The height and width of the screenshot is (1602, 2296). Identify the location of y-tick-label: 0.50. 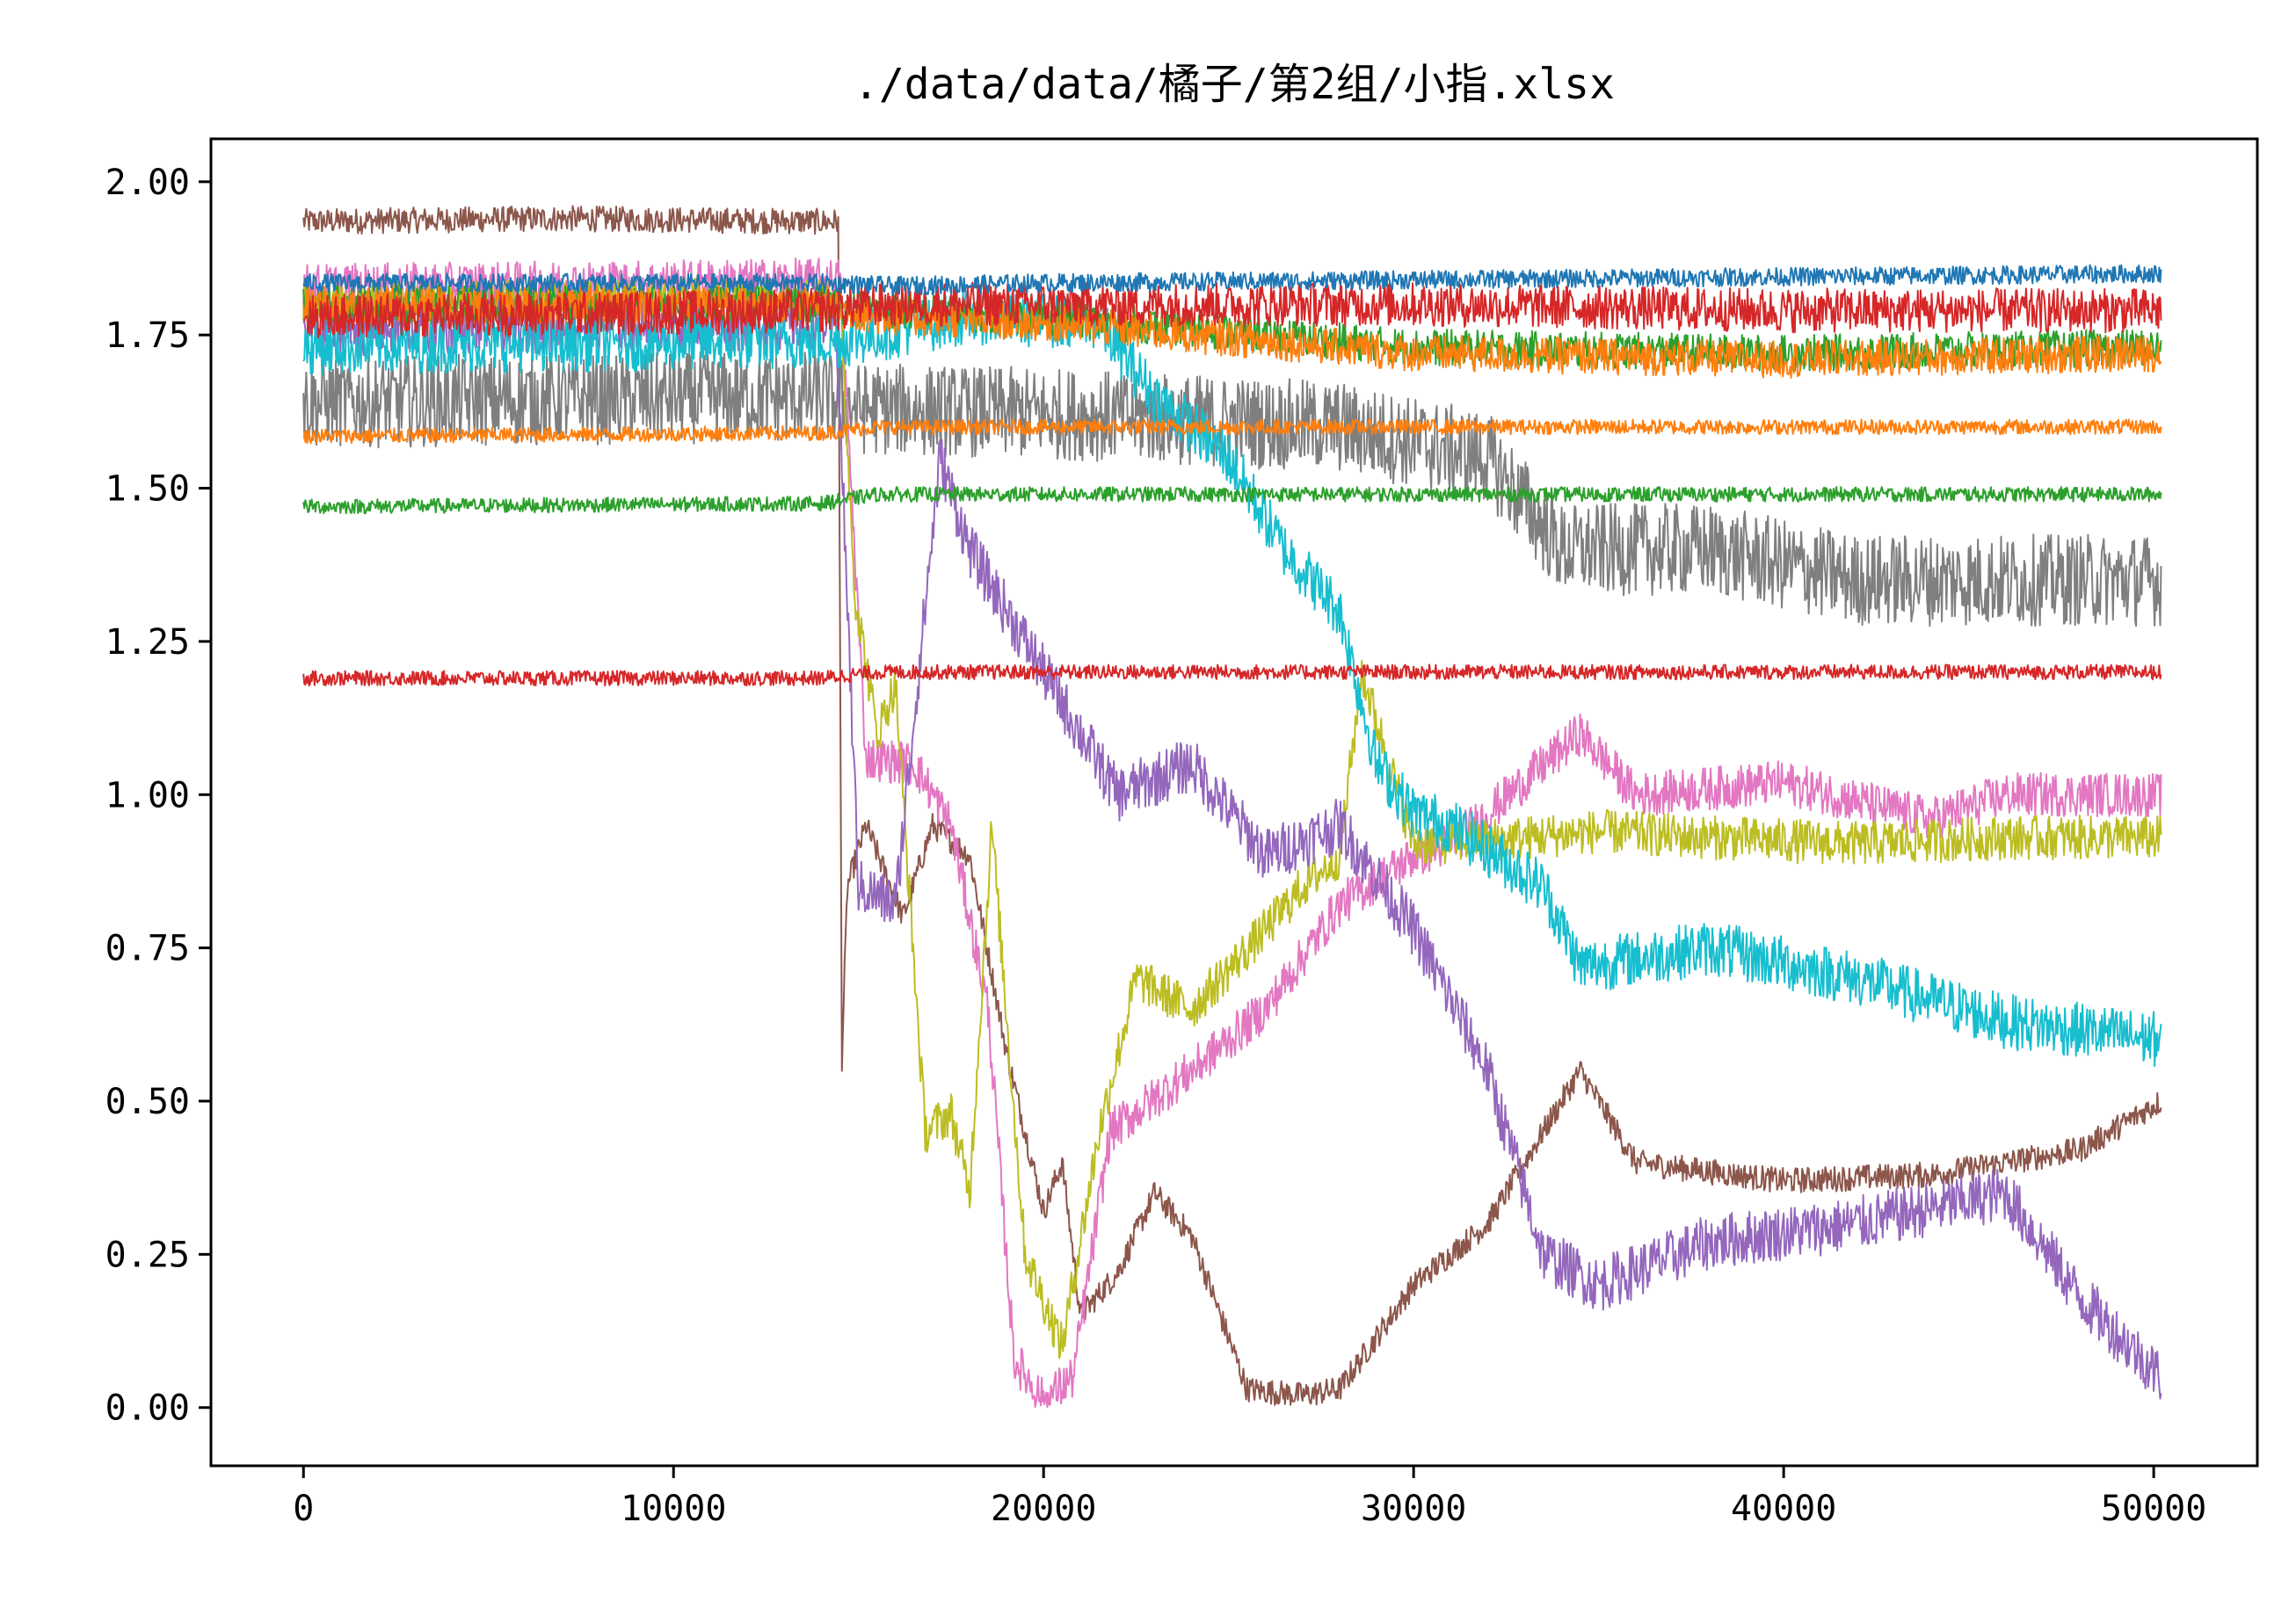
(147, 1102).